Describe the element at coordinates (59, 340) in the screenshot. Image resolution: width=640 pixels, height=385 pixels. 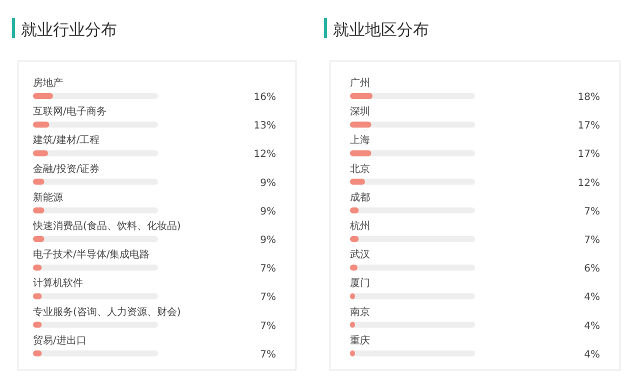
I see `y-tick-label: 贸易/进出口` at that location.